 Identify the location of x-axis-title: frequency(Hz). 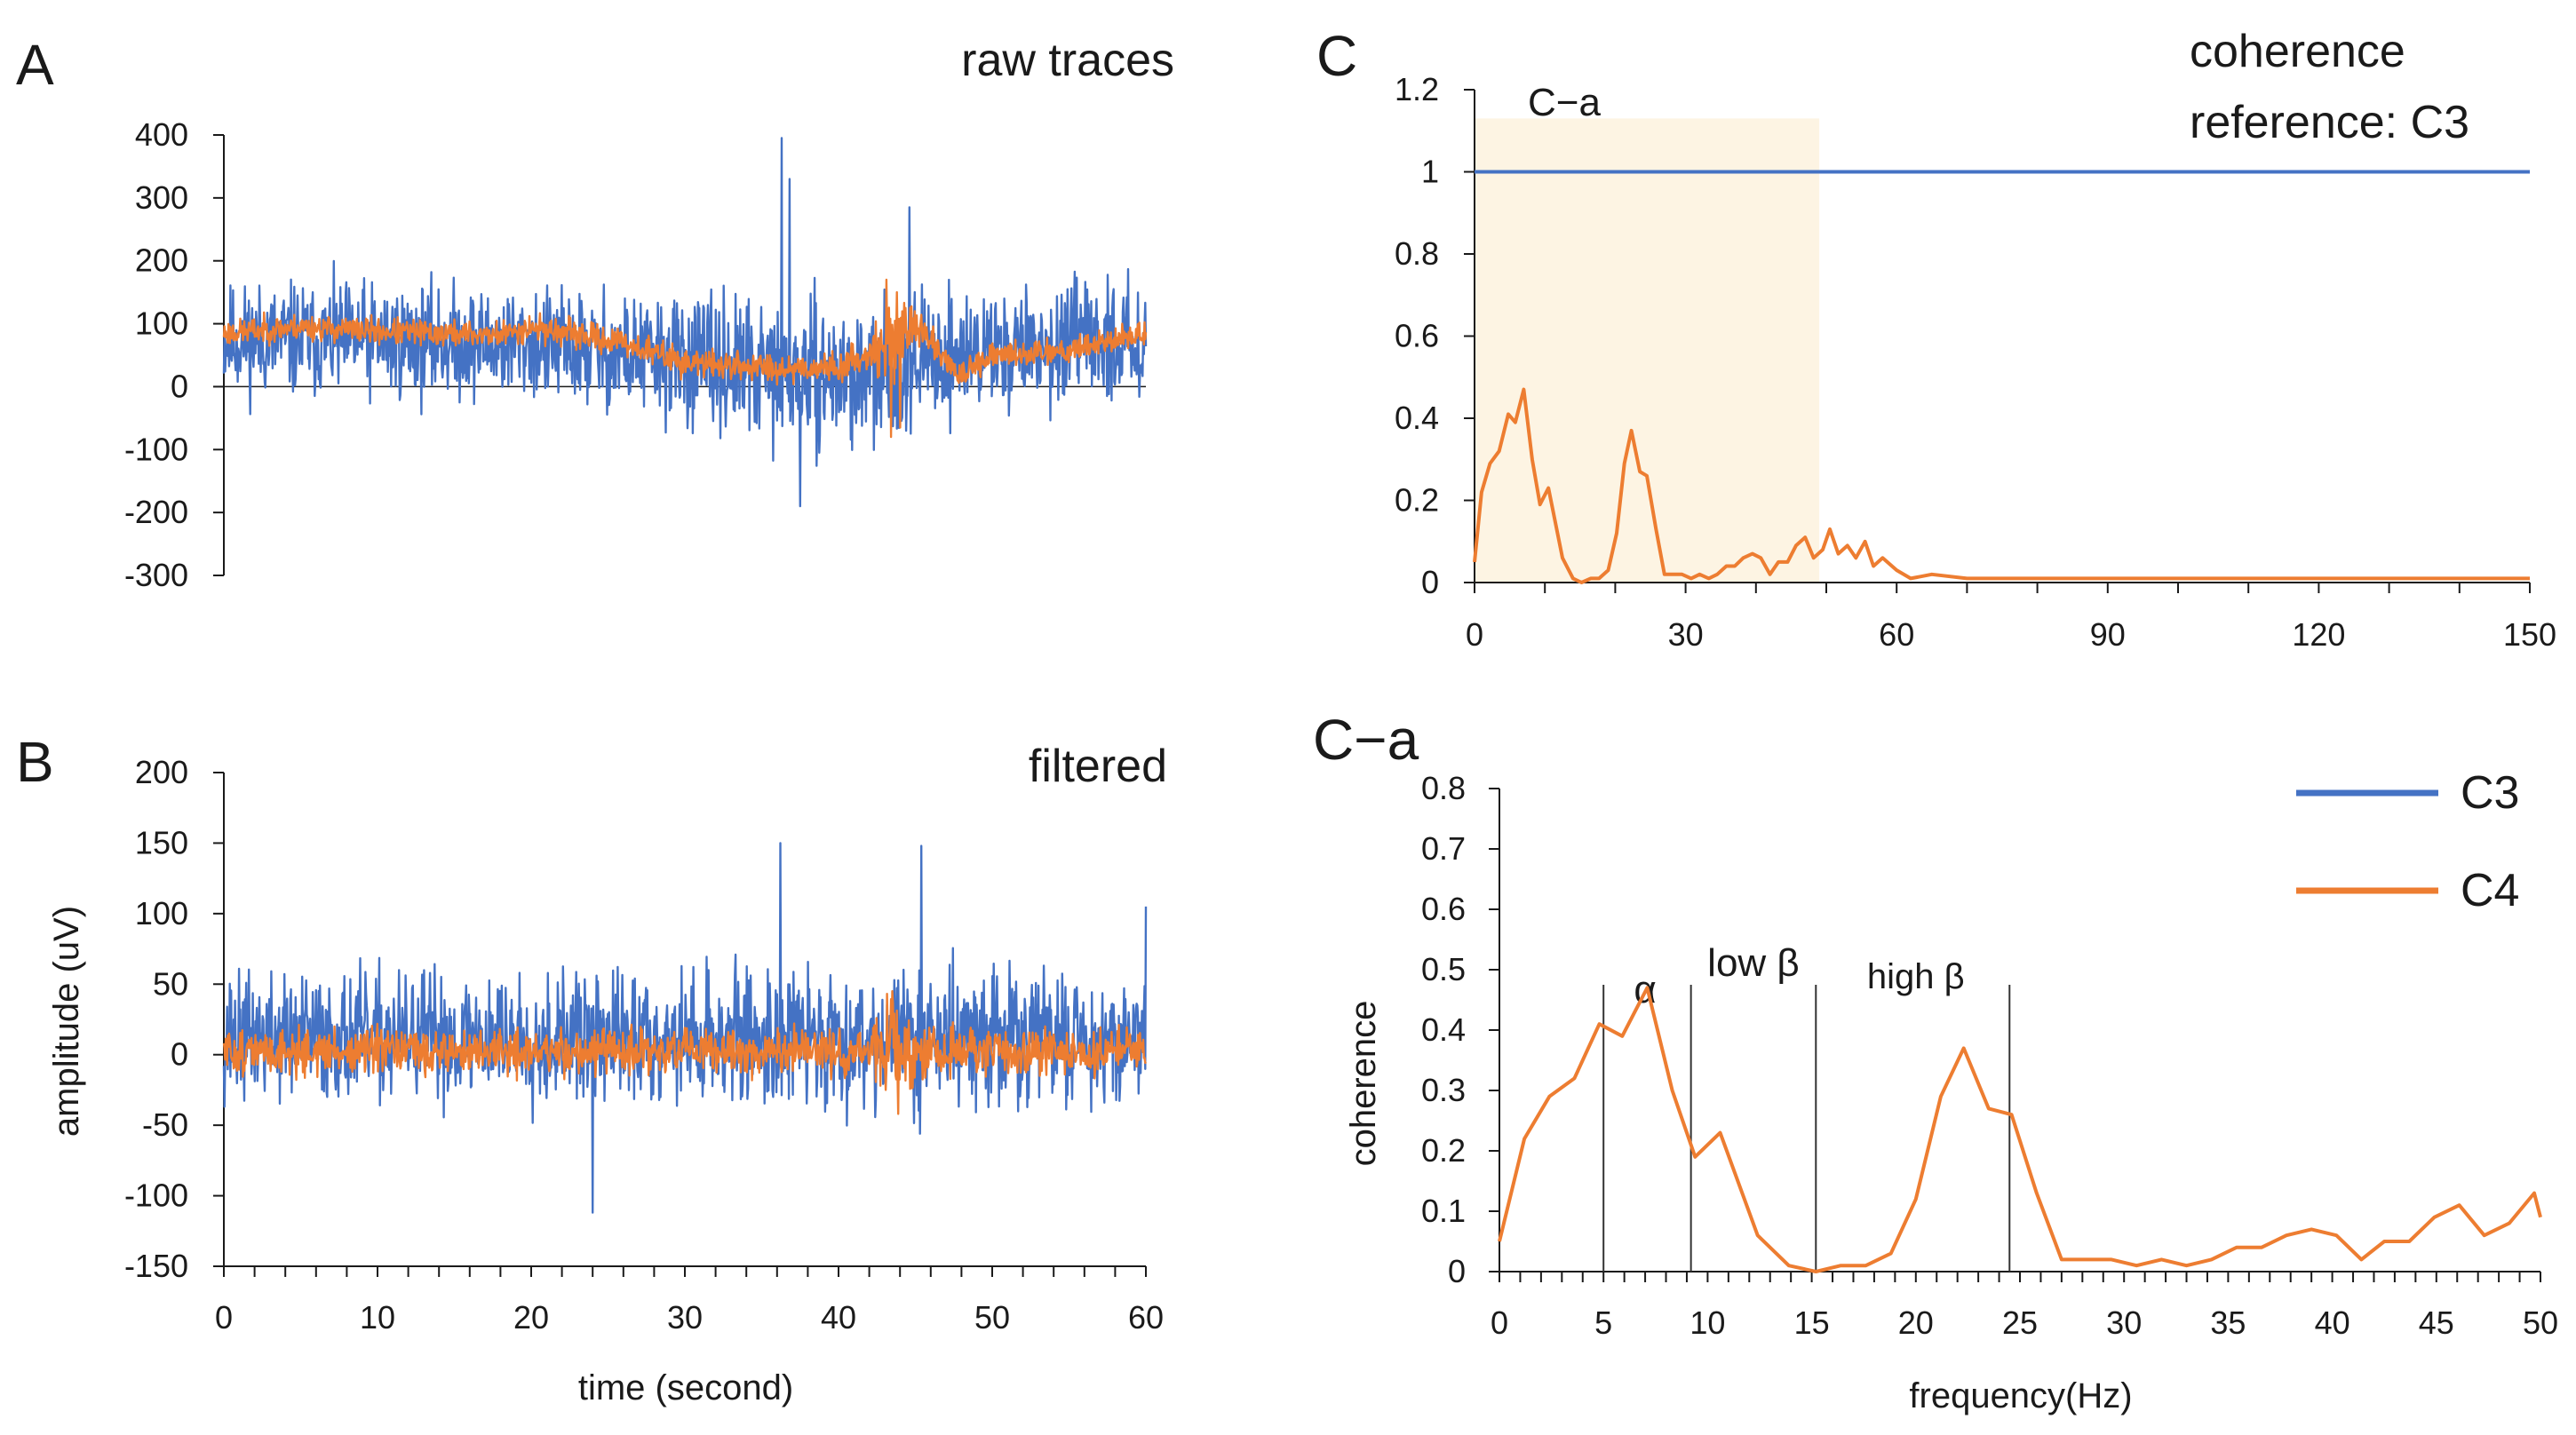
(2020, 1395).